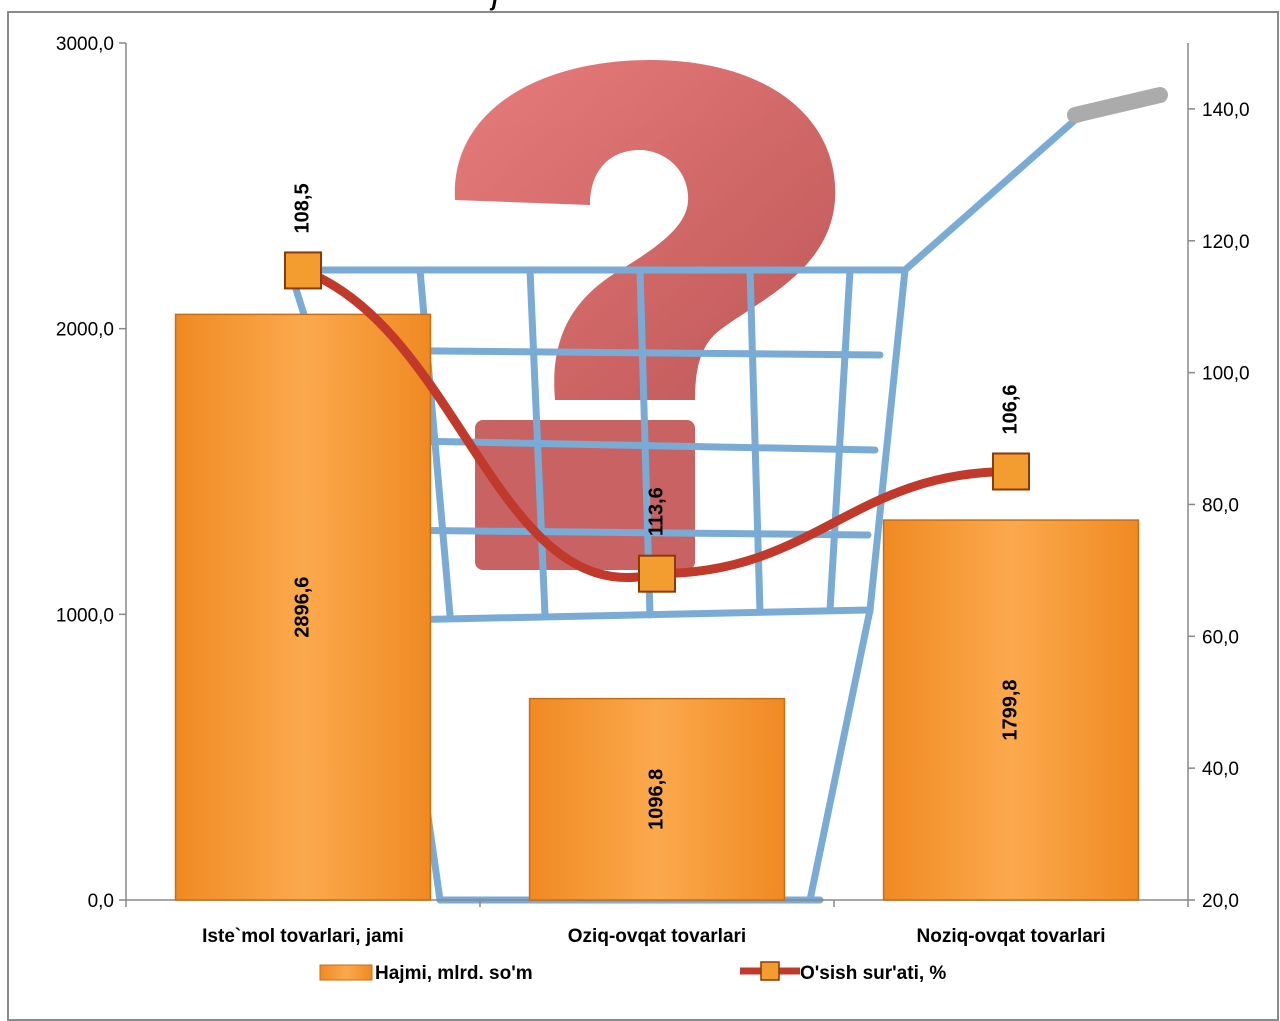 The width and height of the screenshot is (1280, 1021). I want to click on right-tick-label: 60,0, so click(1220, 637).